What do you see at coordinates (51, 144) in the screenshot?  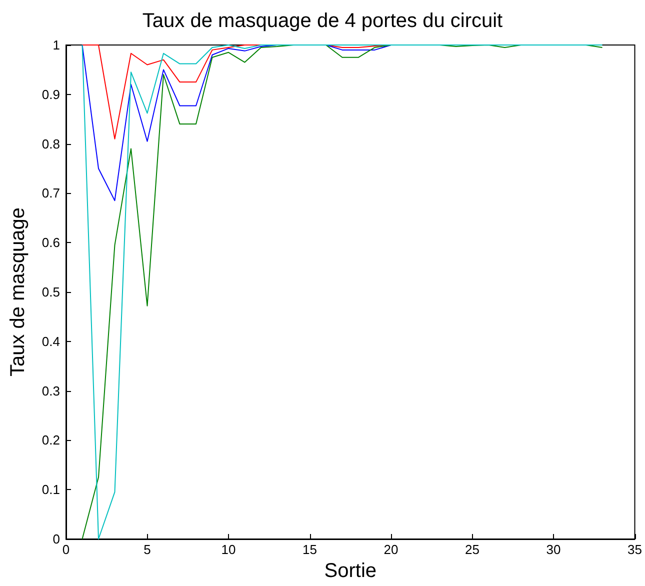 I see `y-tick-label: 0.8` at bounding box center [51, 144].